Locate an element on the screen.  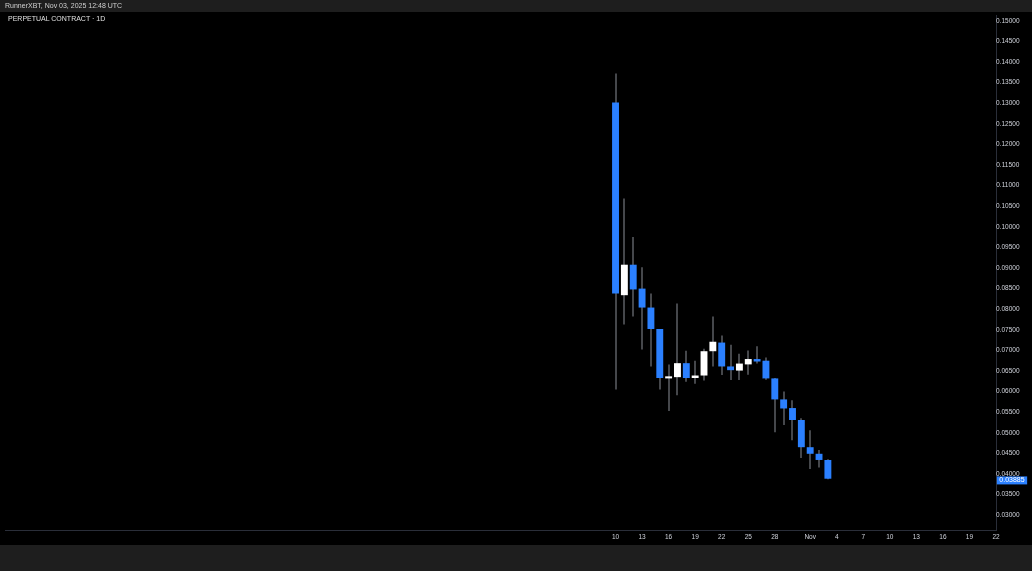
candlestick is located at coordinates (669, 387).